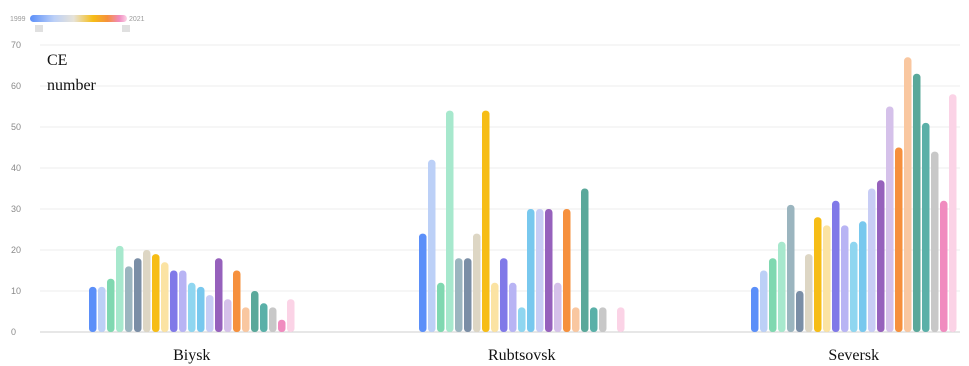 This screenshot has width=969, height=366. What do you see at coordinates (16, 209) in the screenshot?
I see `y-tick-label: 30` at bounding box center [16, 209].